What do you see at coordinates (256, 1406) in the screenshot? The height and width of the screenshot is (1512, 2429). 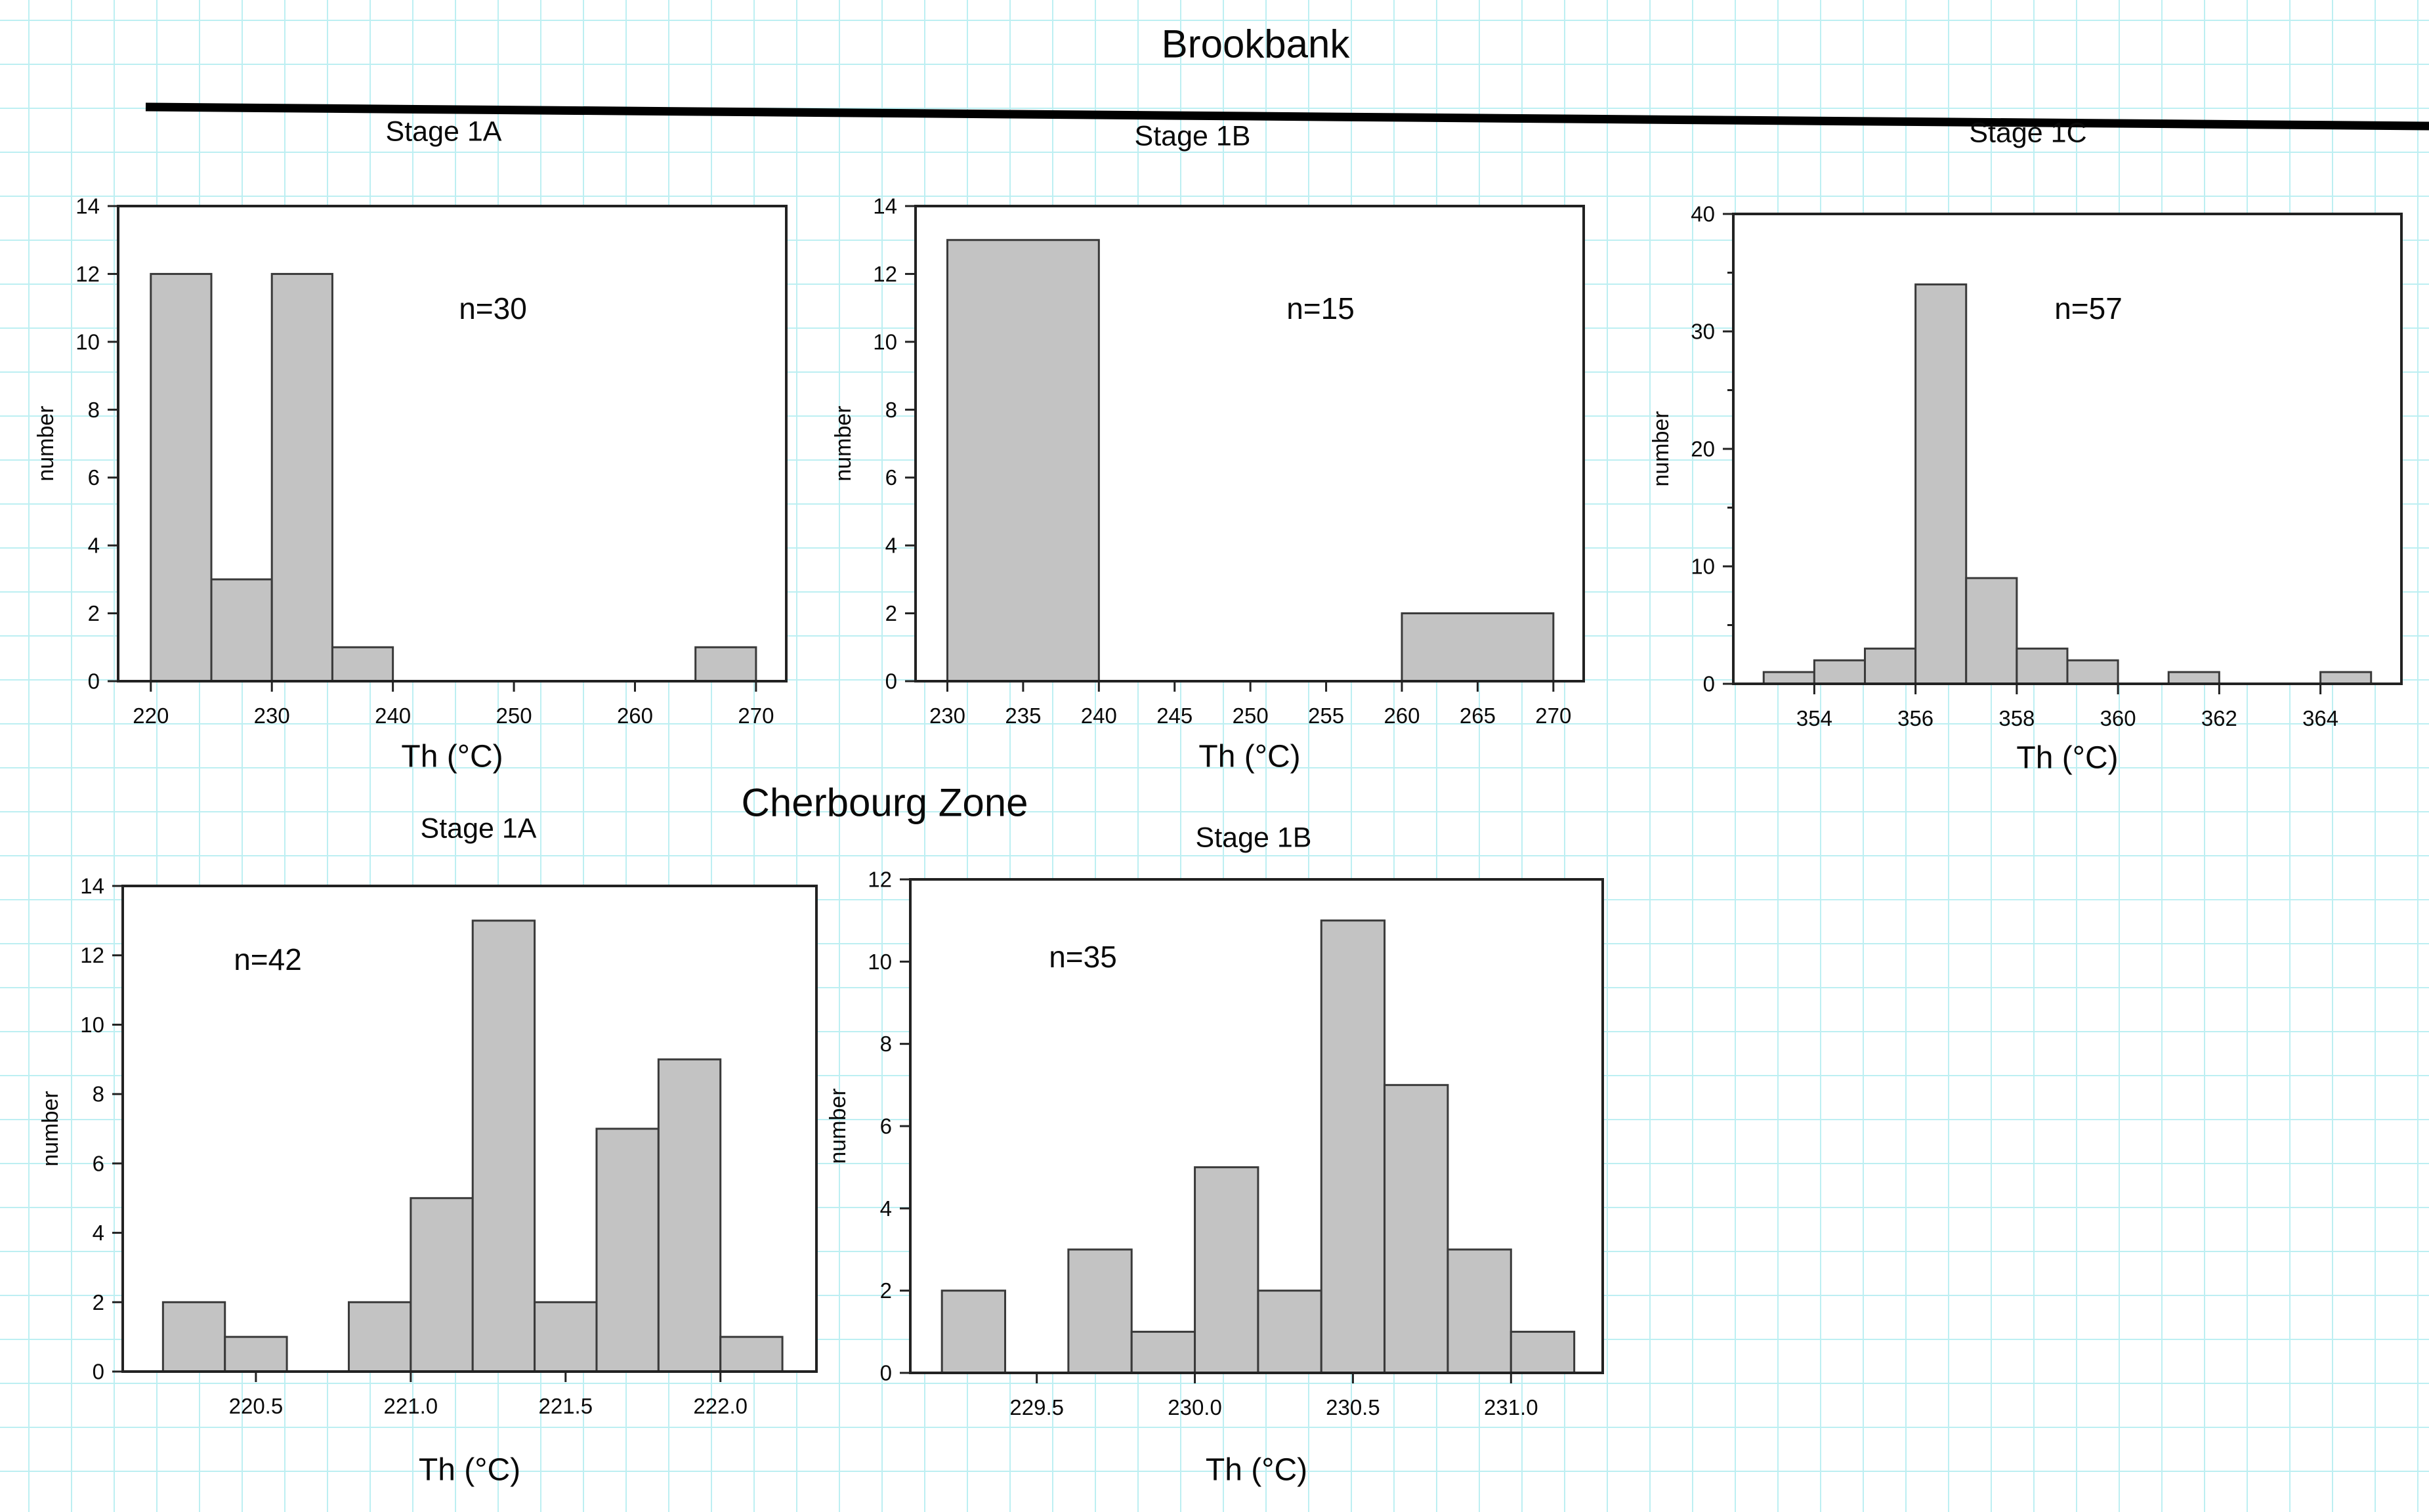 I see `x-tick-label: 220.5` at bounding box center [256, 1406].